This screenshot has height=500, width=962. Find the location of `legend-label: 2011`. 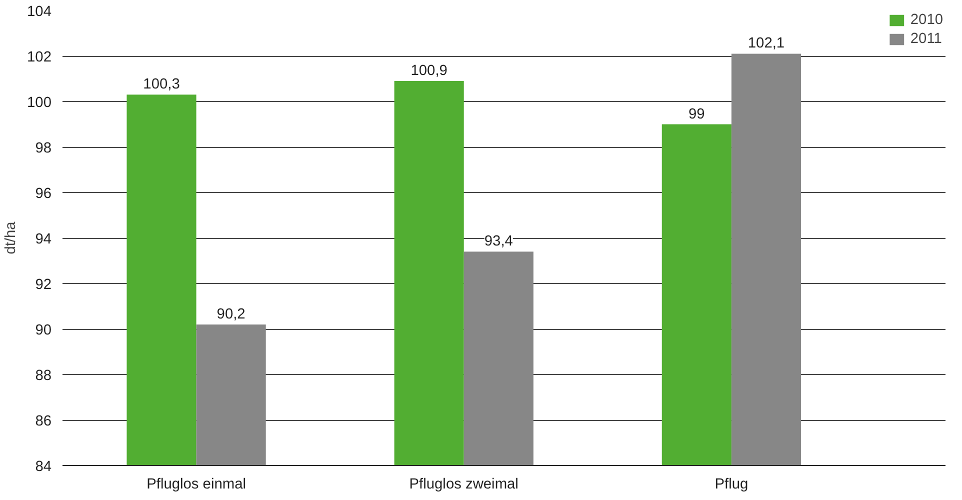

legend-label: 2011 is located at coordinates (926, 39).